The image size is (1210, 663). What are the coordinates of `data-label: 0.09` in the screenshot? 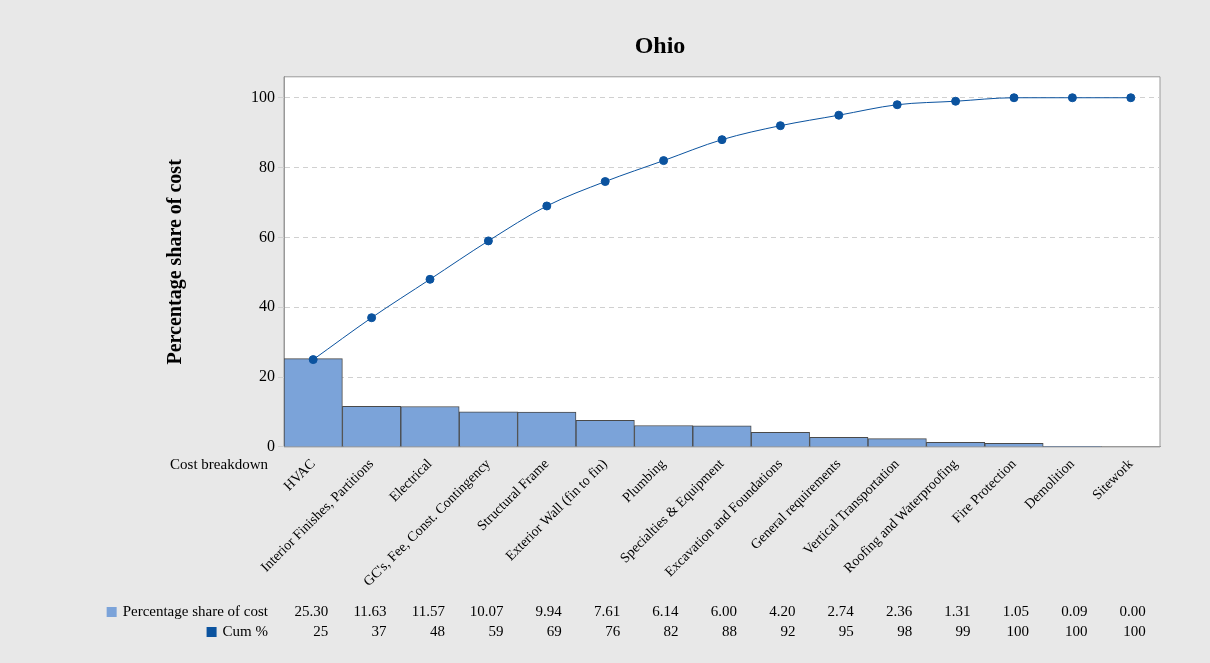 It's located at (1074, 610).